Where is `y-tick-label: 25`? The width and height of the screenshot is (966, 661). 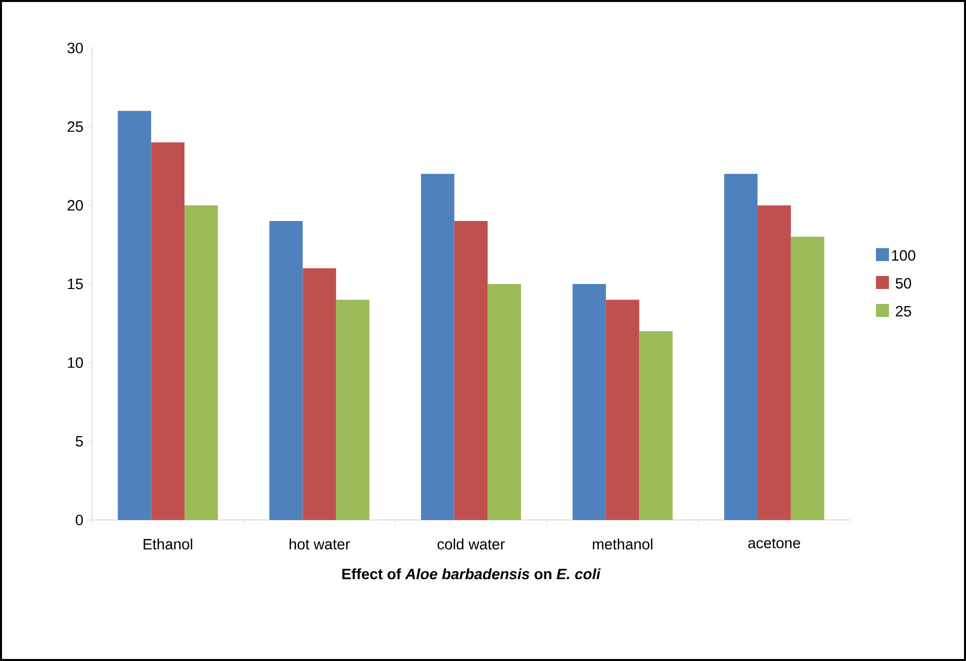
y-tick-label: 25 is located at coordinates (75, 126).